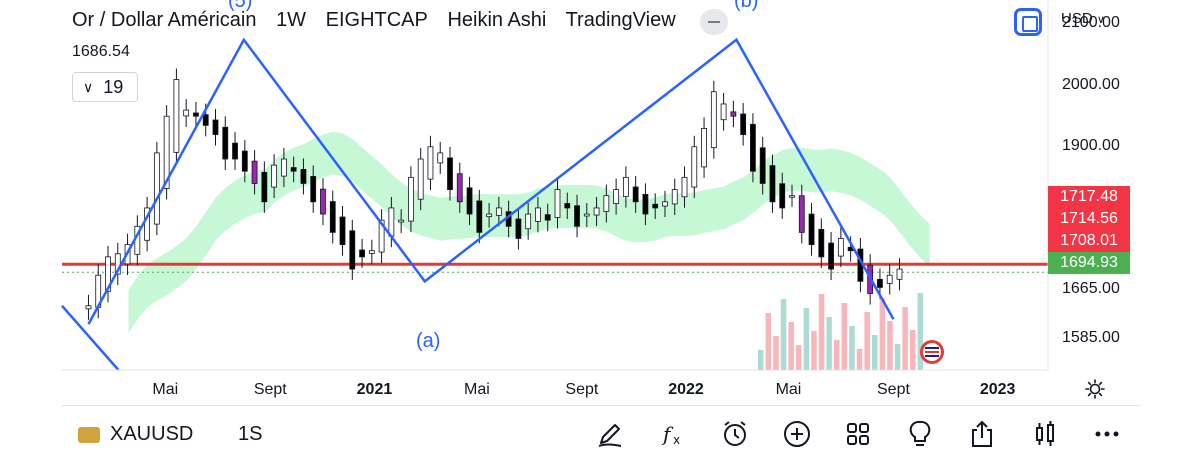  What do you see at coordinates (291, 20) in the screenshot?
I see `interval-label: 1W` at bounding box center [291, 20].